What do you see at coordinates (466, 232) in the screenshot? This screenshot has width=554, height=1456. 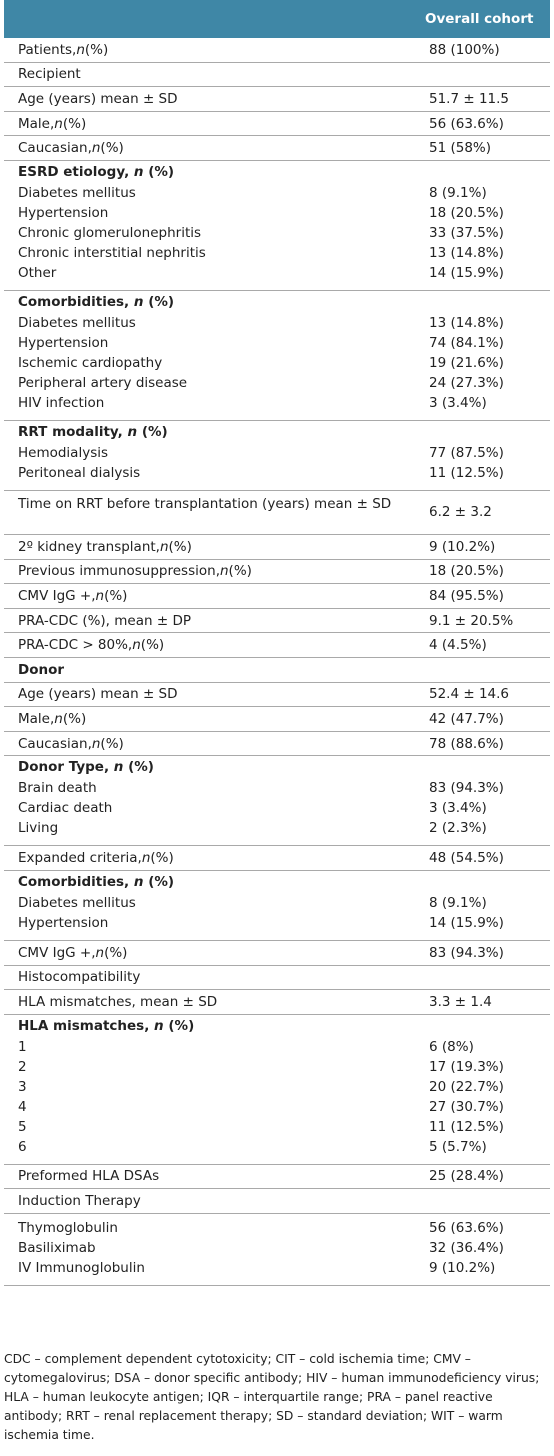 I see `group-item-value: 33 (37.5%)` at bounding box center [466, 232].